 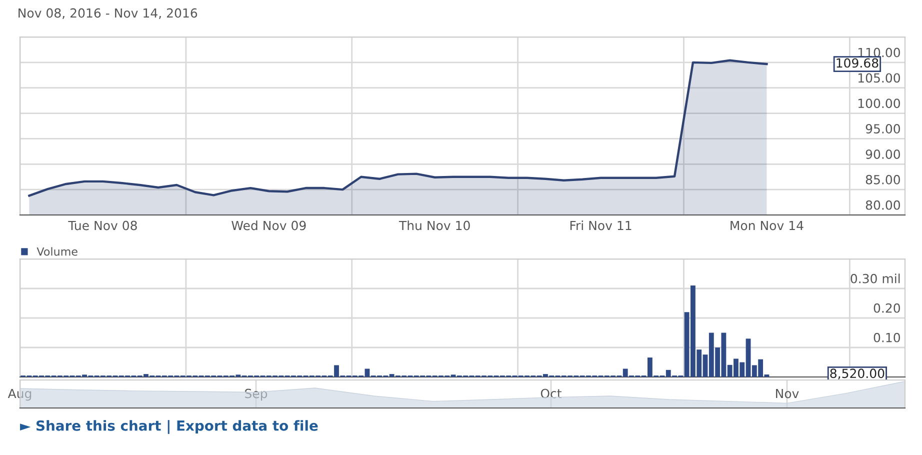 I want to click on chart-title: Nov 08, 2016 - Nov 14, 2016, so click(x=108, y=14).